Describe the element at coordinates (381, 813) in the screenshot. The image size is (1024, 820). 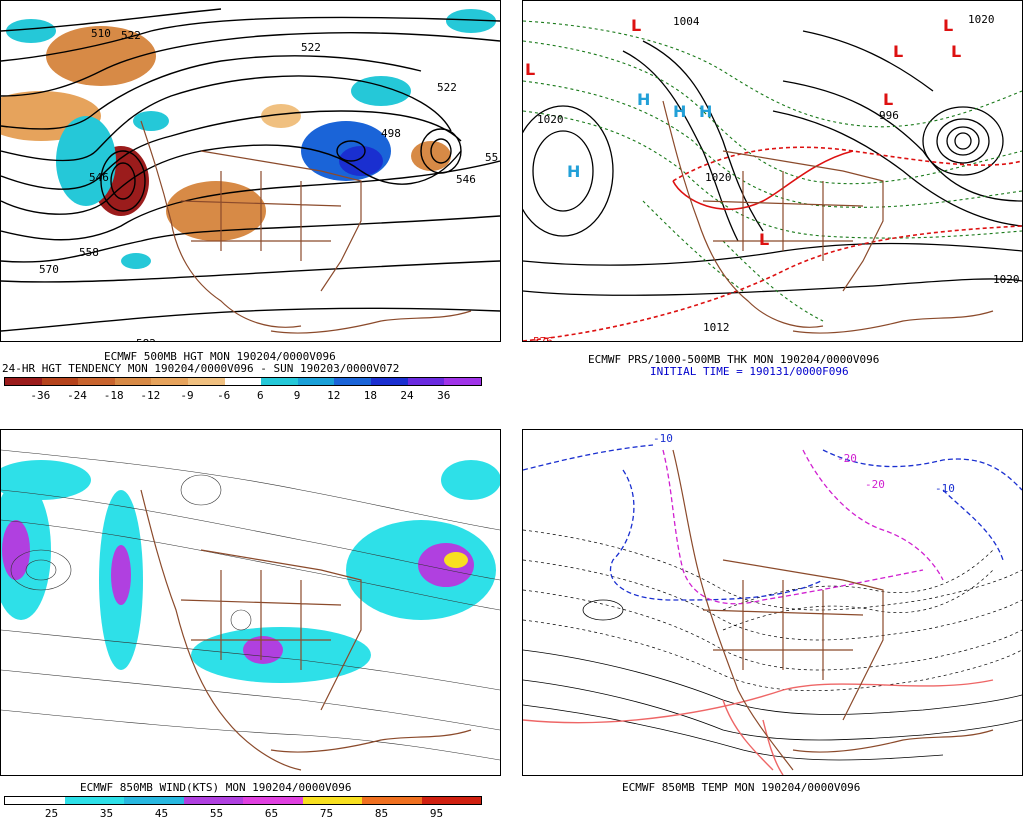
I see `colorbar-tick: 85` at that location.